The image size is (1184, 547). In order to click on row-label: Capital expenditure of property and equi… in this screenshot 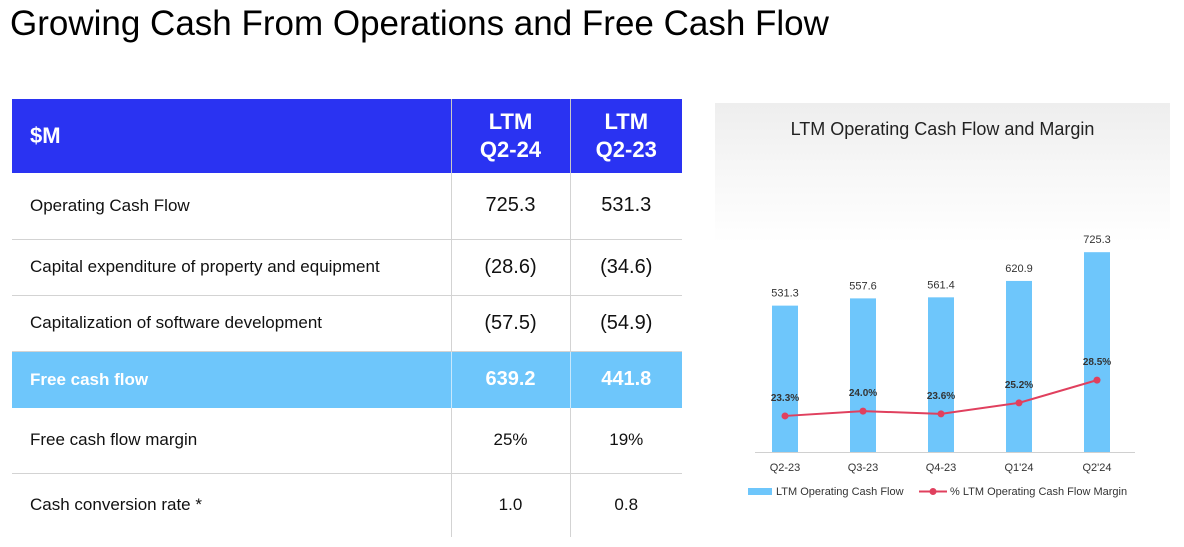, I will do `click(231, 267)`.